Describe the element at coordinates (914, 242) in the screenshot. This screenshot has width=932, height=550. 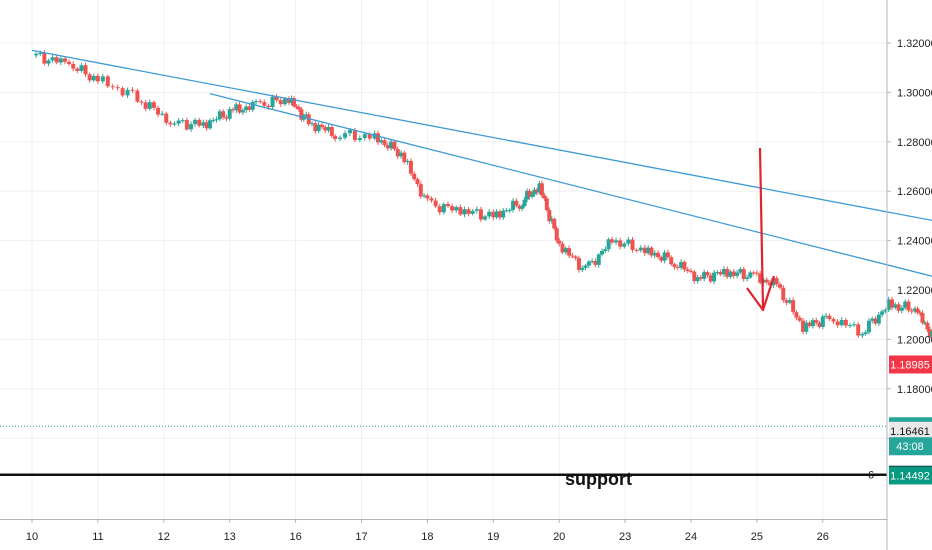
I see `y-tick-label: 1.24000` at that location.